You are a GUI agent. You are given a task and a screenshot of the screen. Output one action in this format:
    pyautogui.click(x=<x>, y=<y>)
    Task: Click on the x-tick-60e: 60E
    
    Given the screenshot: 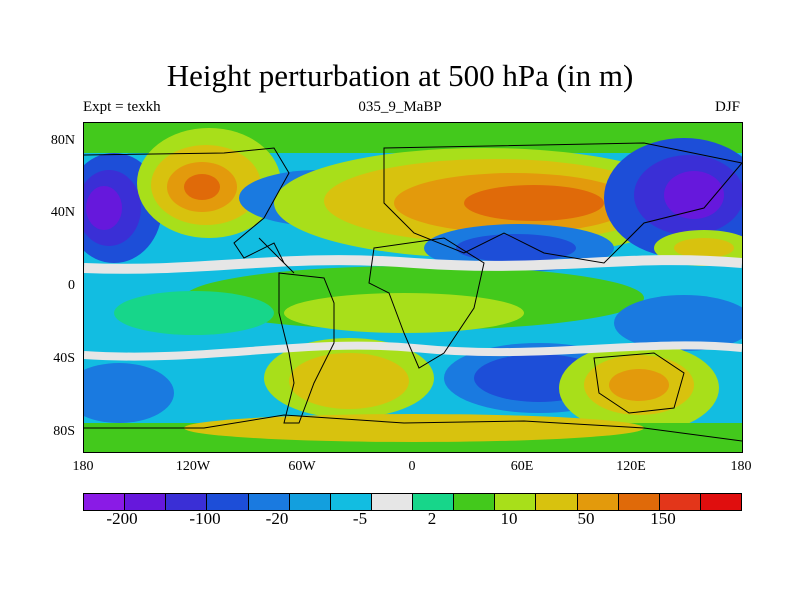 What is the action you would take?
    pyautogui.click(x=522, y=466)
    